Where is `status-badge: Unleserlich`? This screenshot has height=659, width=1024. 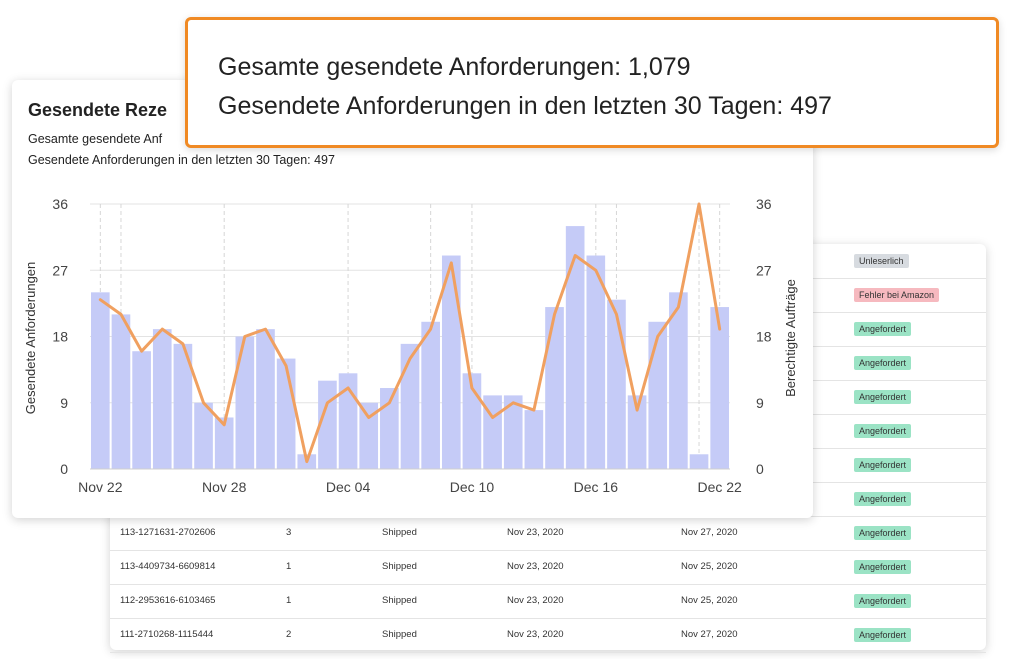
status-badge: Unleserlich is located at coordinates (881, 261).